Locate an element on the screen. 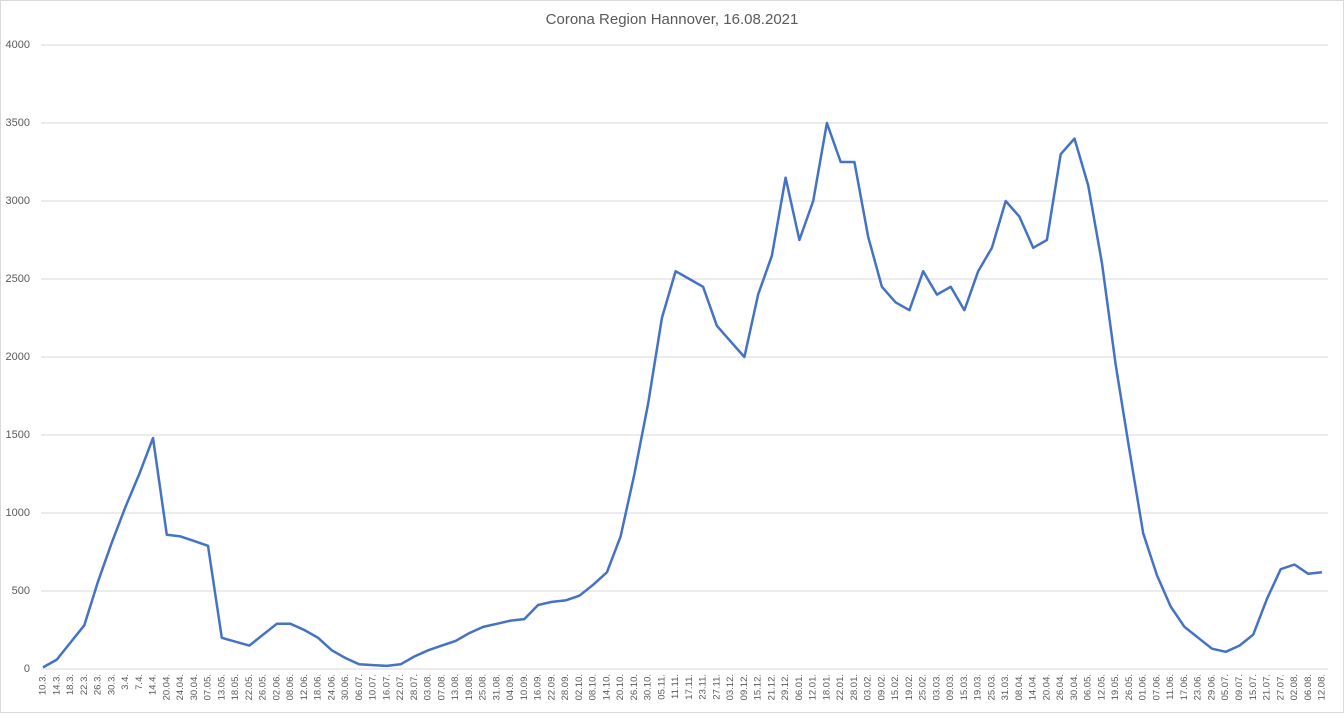 This screenshot has width=1344, height=718. x-tick-label: 13.05. is located at coordinates (221, 687).